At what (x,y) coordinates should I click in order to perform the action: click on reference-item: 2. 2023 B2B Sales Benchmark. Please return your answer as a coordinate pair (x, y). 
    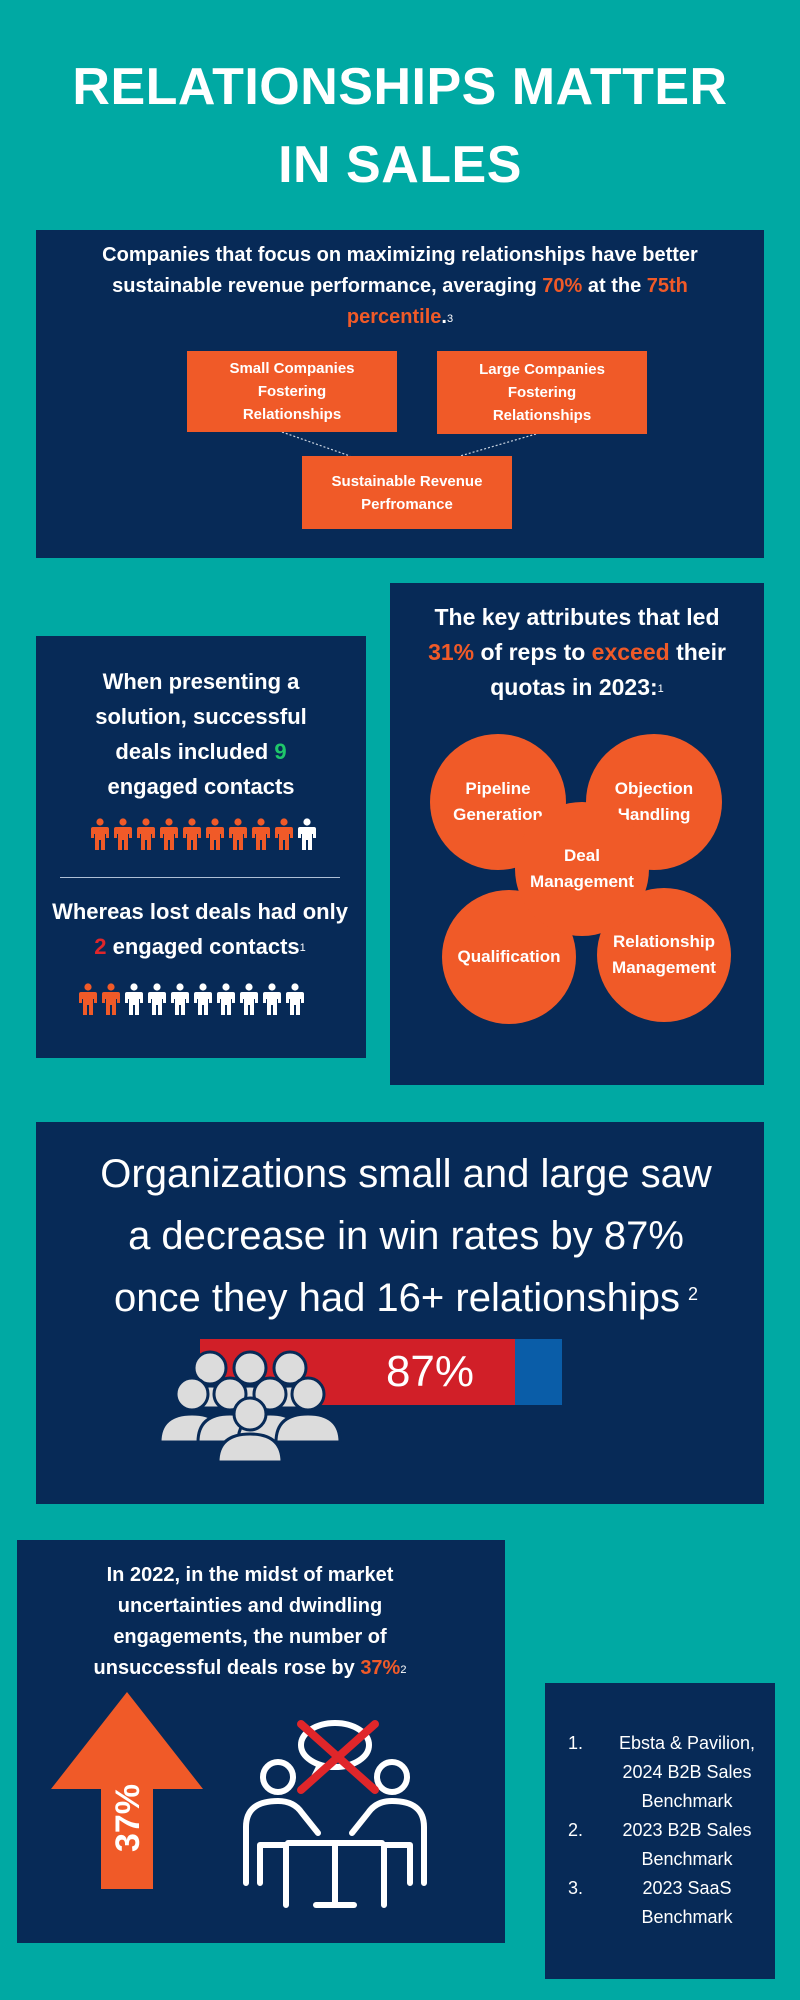
    Looking at the image, I should click on (668, 1845).